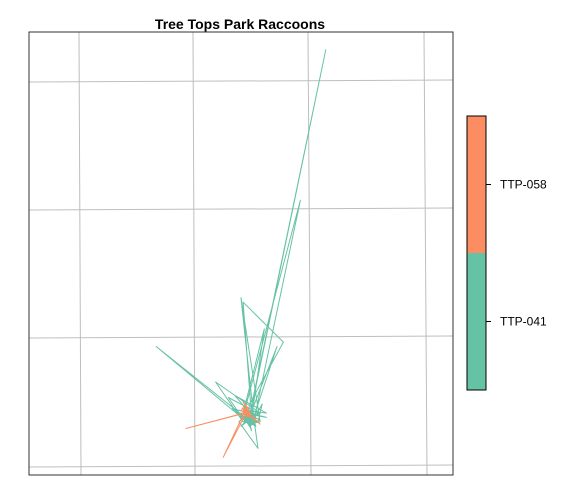  What do you see at coordinates (506, 253) in the screenshot?
I see `legend: TTP-041 TTP-058` at bounding box center [506, 253].